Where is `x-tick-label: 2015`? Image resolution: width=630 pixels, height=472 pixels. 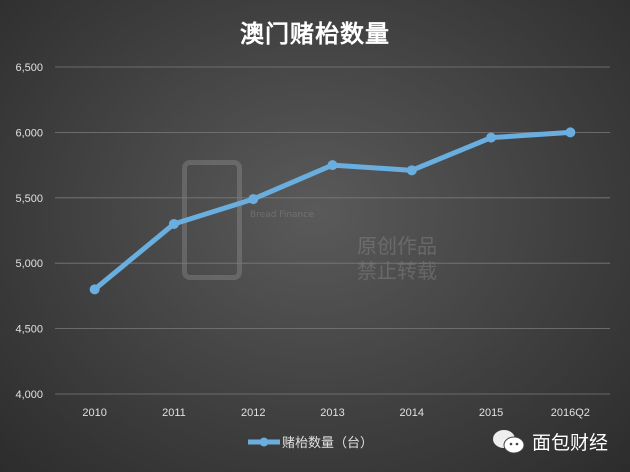 x-tick-label: 2015 is located at coordinates (491, 413).